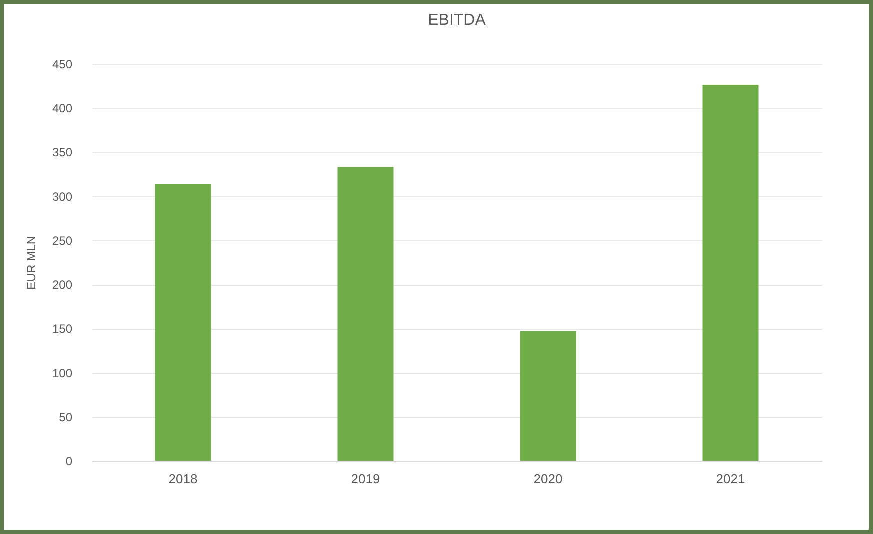  What do you see at coordinates (62, 153) in the screenshot?
I see `y-tick-label: 350` at bounding box center [62, 153].